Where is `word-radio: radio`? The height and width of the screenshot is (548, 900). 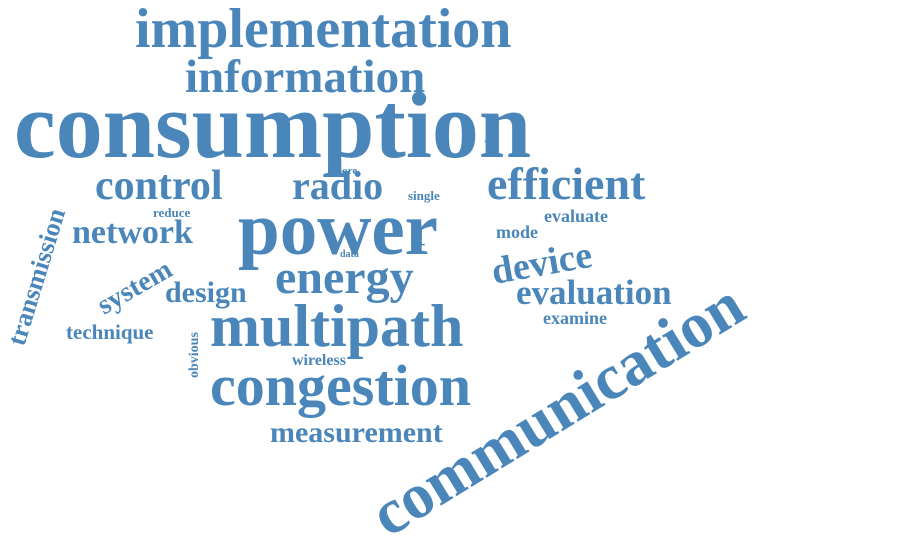 word-radio: radio is located at coordinates (337, 185).